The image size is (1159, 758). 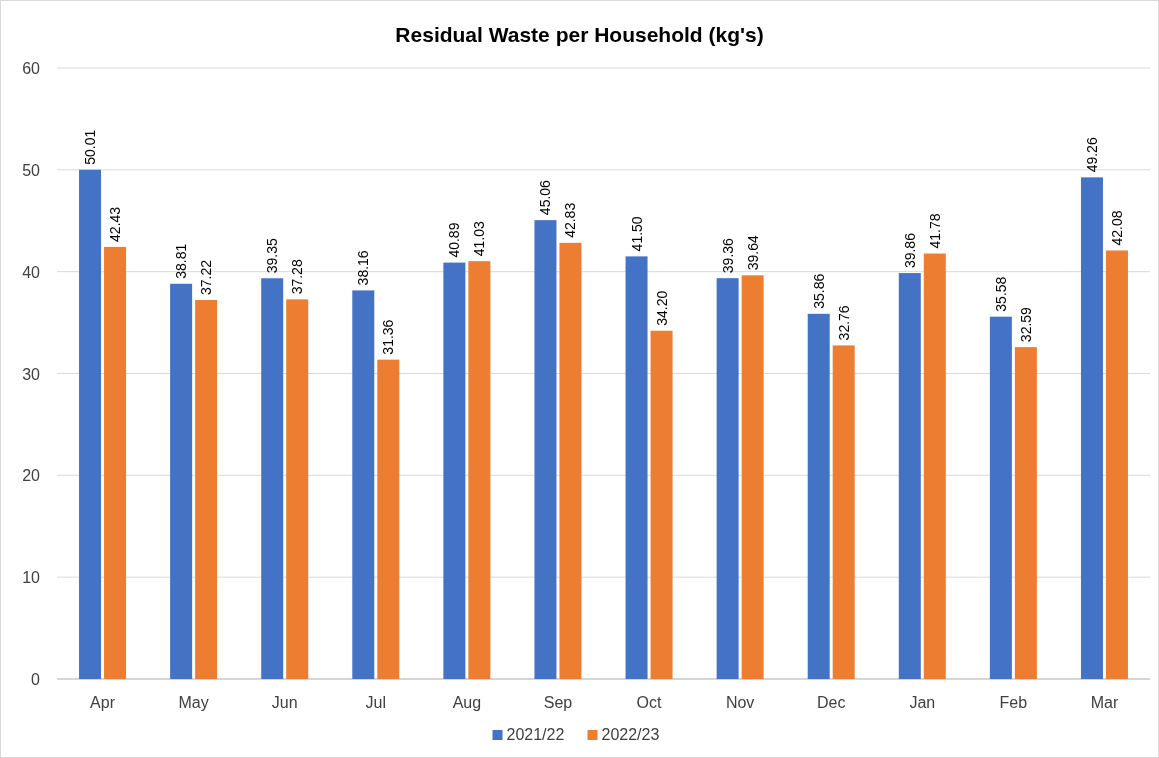 I want to click on x-tick-label: Feb, so click(x=1013, y=702).